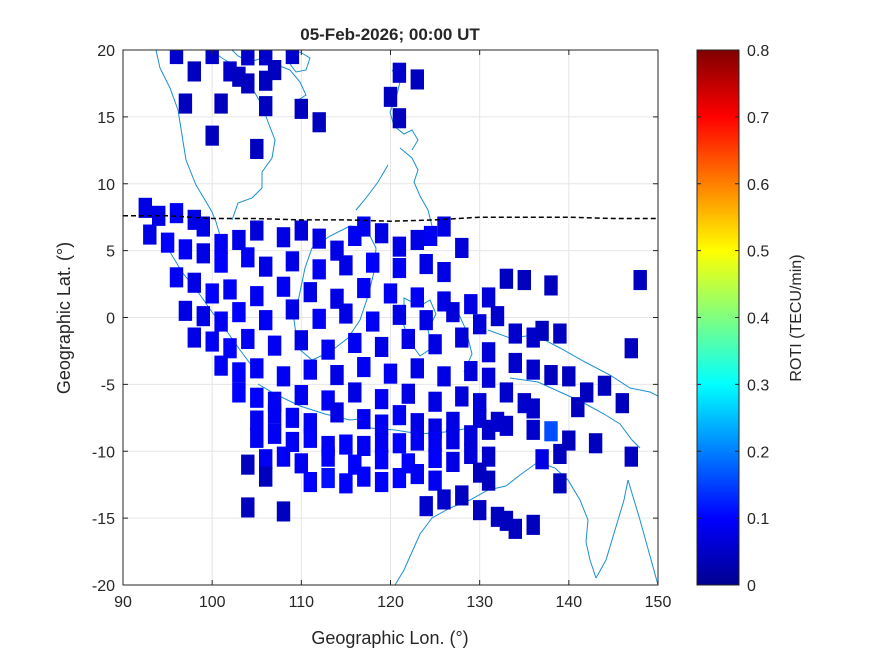 The width and height of the screenshot is (875, 661). What do you see at coordinates (212, 602) in the screenshot?
I see `x-tick-label: 100` at bounding box center [212, 602].